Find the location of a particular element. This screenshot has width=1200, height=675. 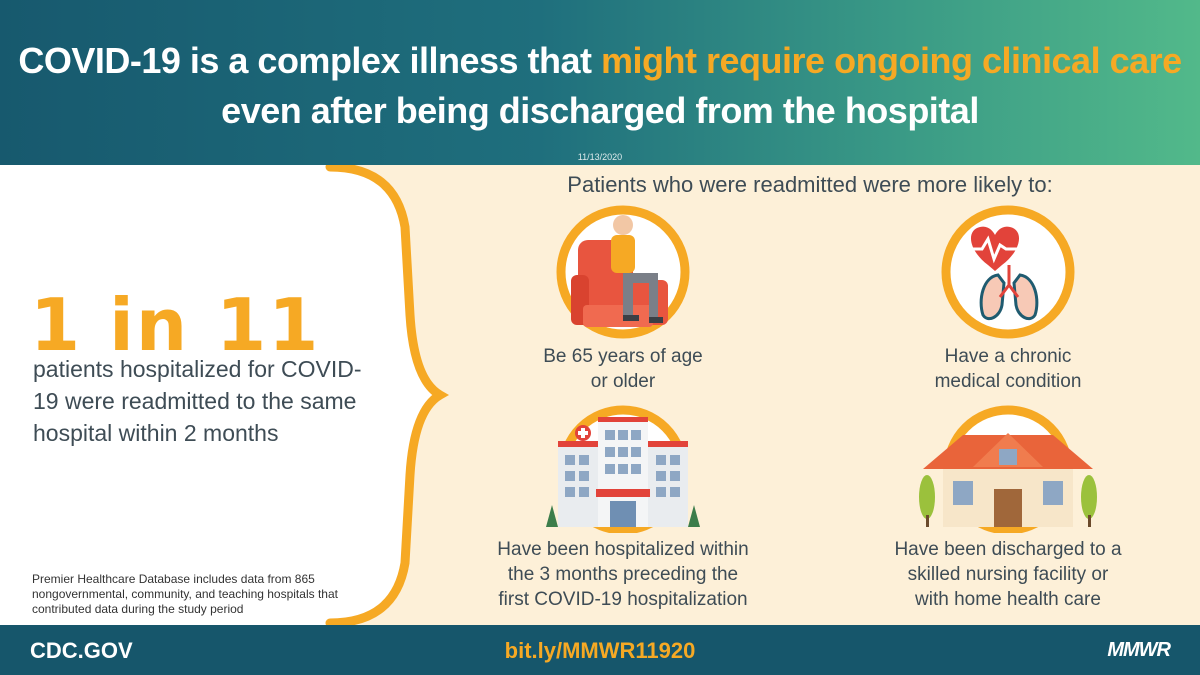

hospital-icon is located at coordinates (623, 469).